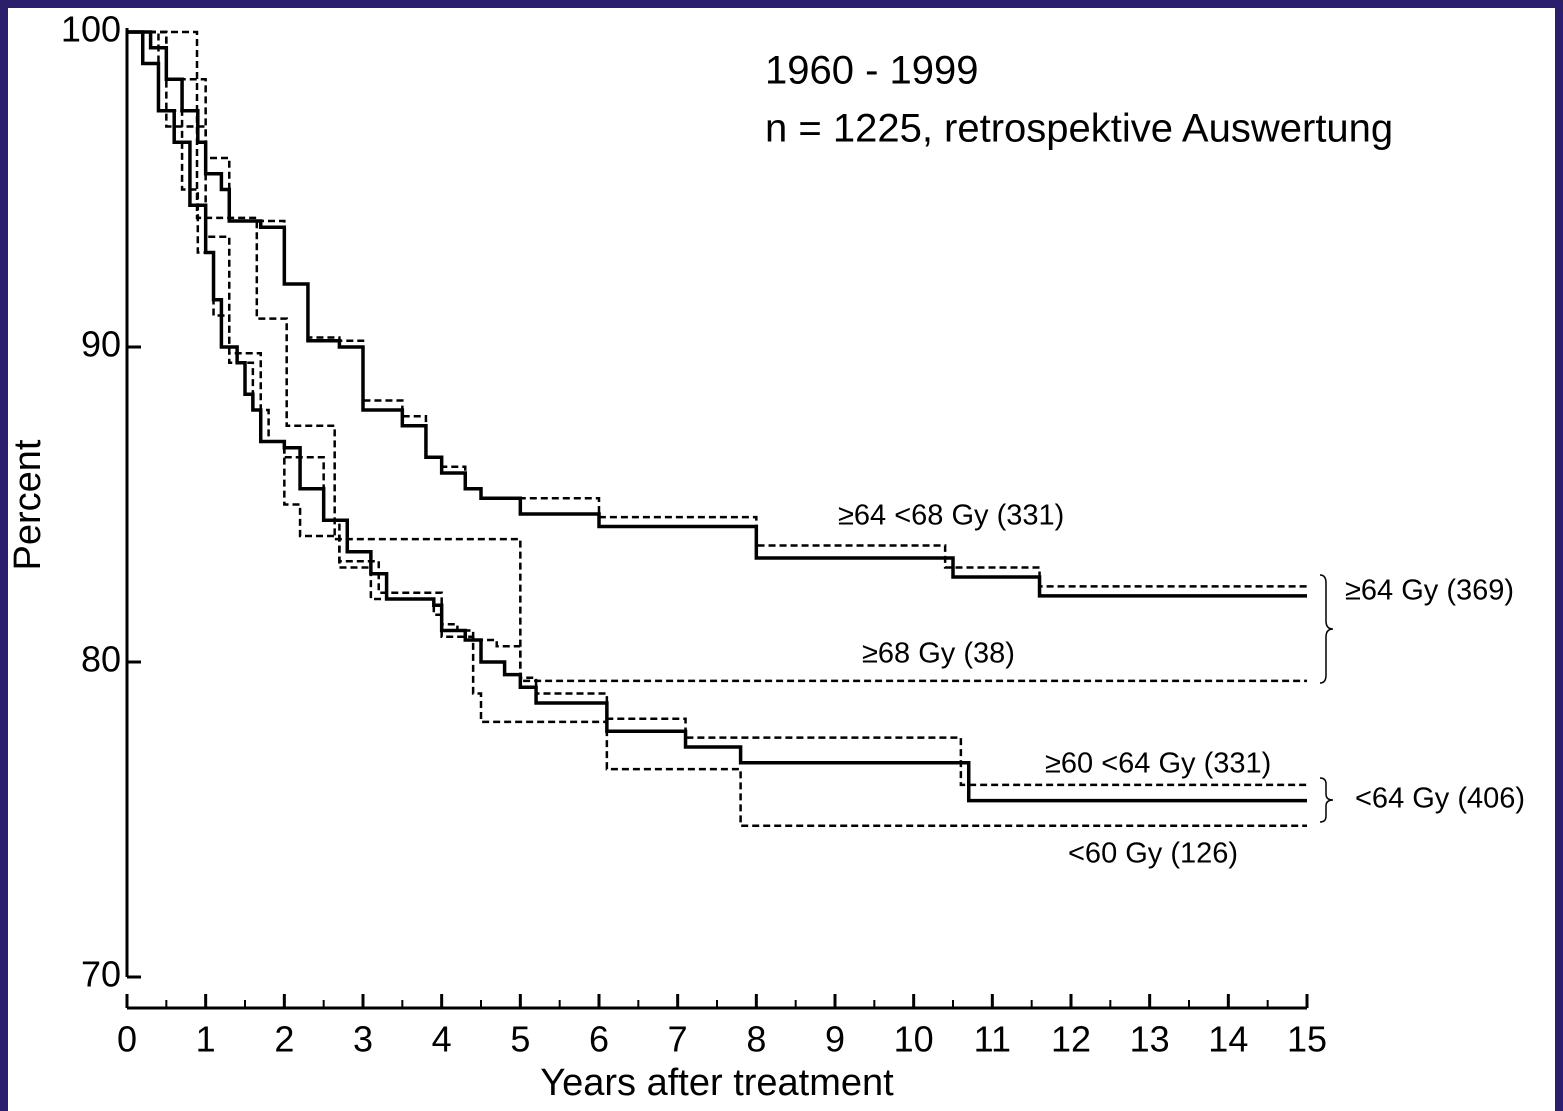 The width and height of the screenshot is (1563, 1111). What do you see at coordinates (1440, 799) in the screenshot?
I see `bracket-label: <64 Gy (406)` at bounding box center [1440, 799].